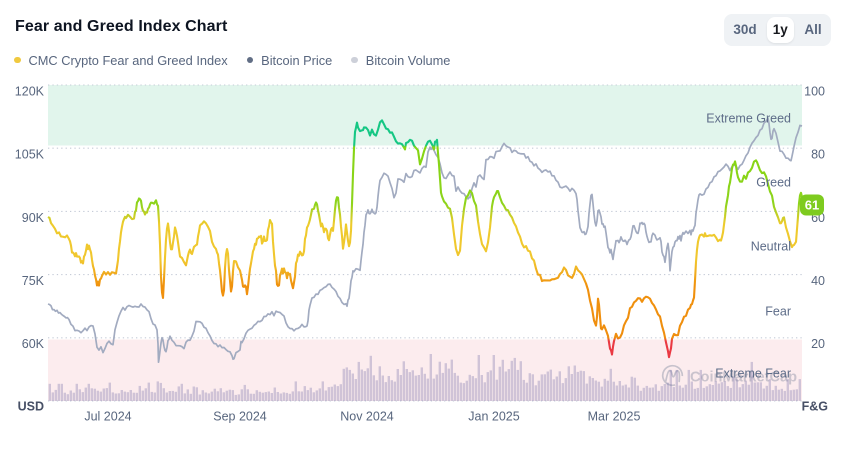 This screenshot has height=463, width=848. Describe the element at coordinates (614, 417) in the screenshot. I see `svg-text: Mar 2025` at that location.